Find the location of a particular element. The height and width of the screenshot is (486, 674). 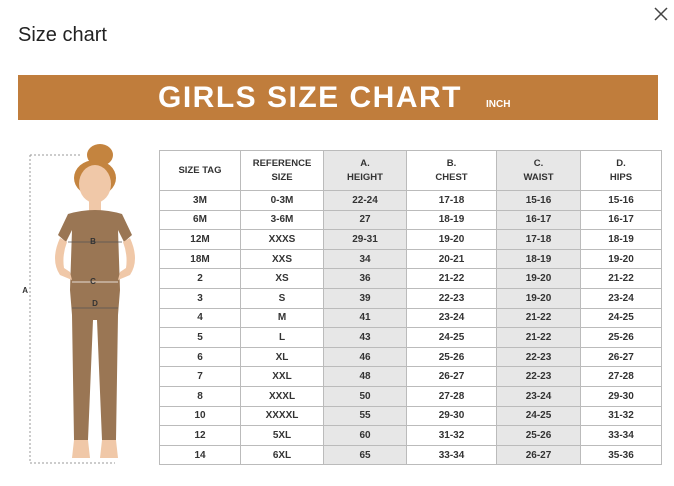

table-cell: 36 is located at coordinates (365, 278).